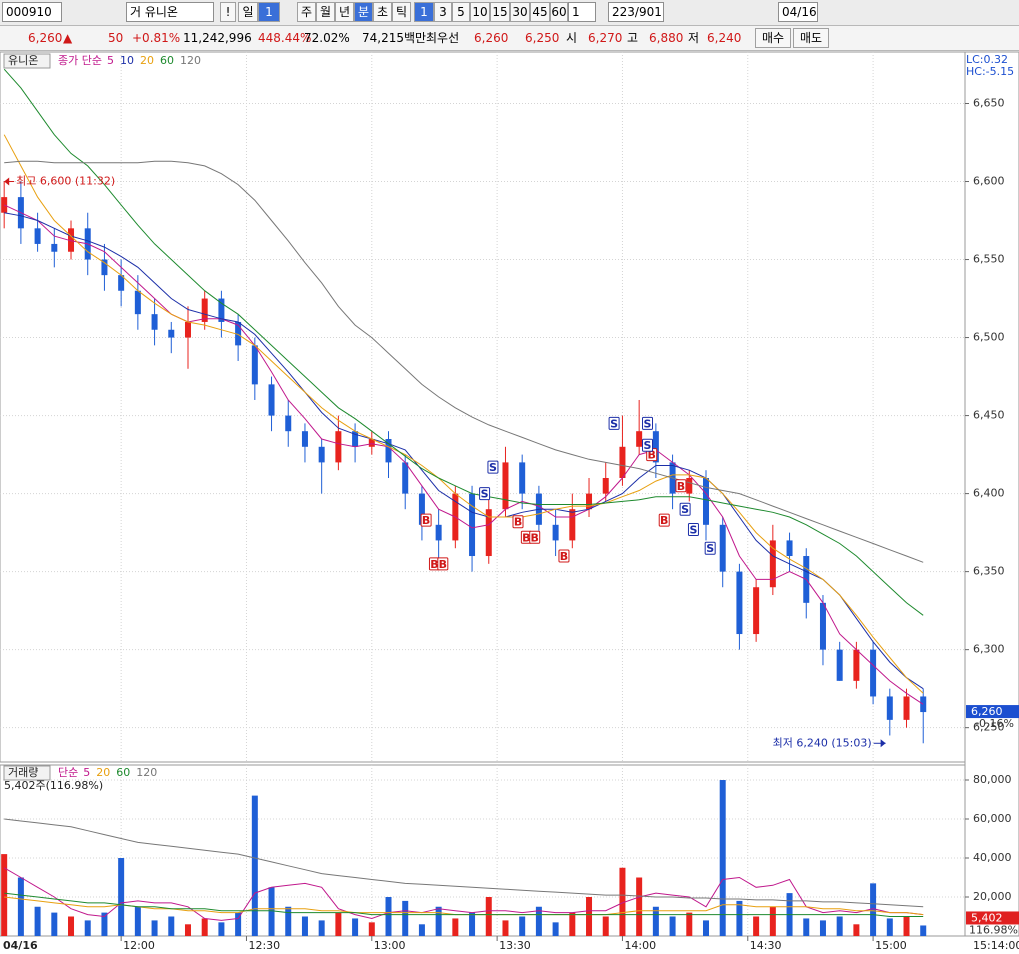  I want to click on low-label: 저, so click(694, 38).